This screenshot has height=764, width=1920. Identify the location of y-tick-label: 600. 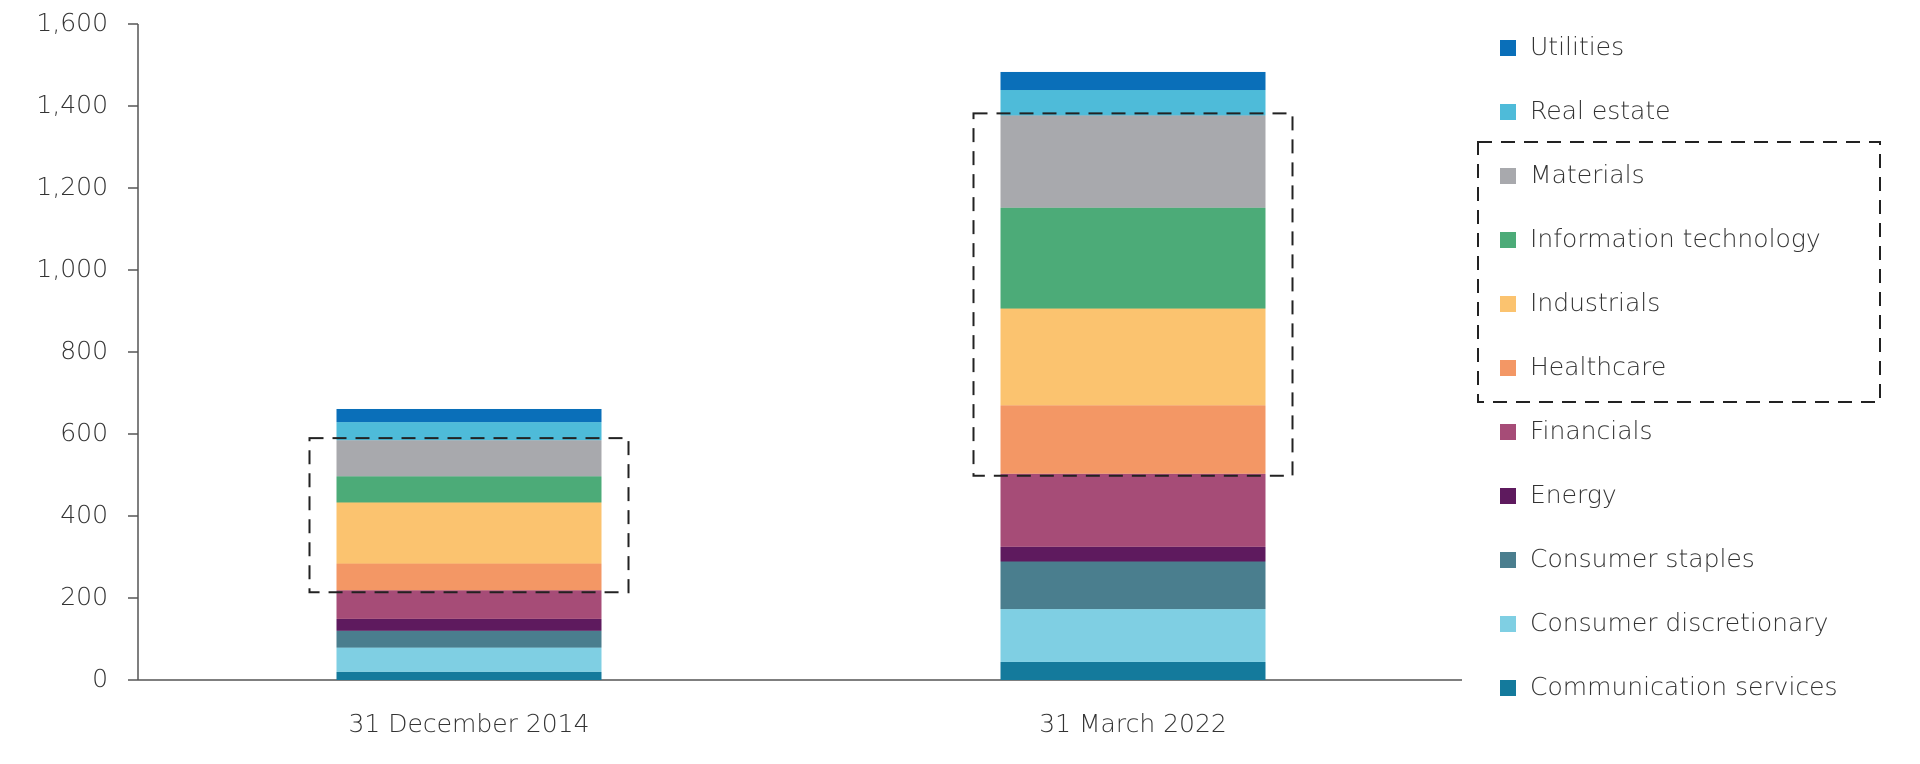
(84, 432).